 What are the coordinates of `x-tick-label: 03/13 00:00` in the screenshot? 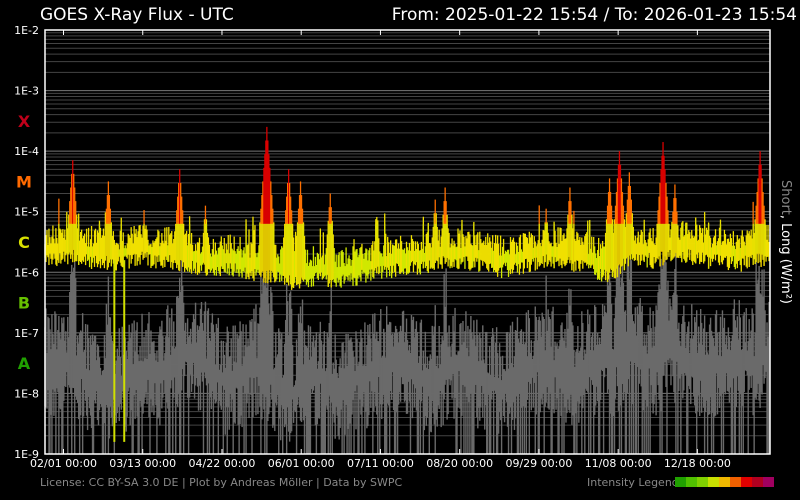 It's located at (142, 463).